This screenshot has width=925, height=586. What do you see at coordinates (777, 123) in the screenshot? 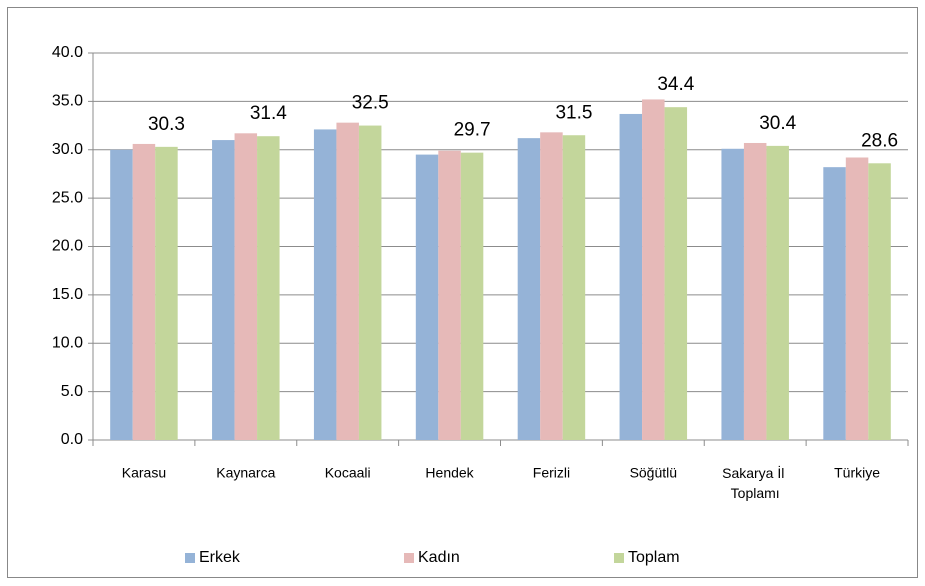
I see `data-label: 30.4` at bounding box center [777, 123].